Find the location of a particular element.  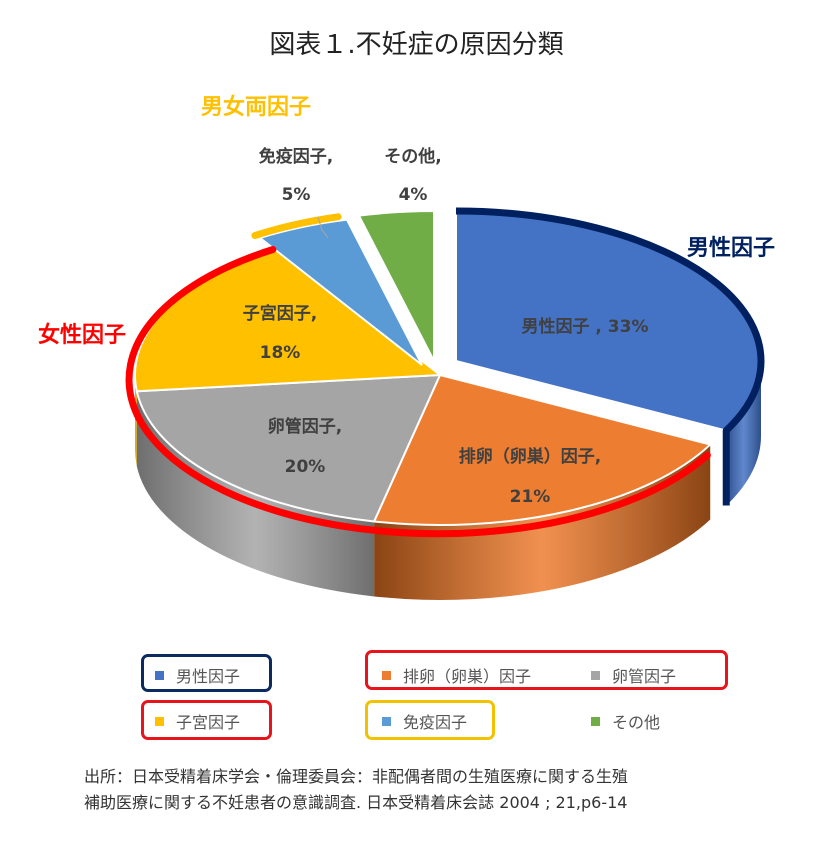

data-label-tube-pct: 20% is located at coordinates (305, 467).